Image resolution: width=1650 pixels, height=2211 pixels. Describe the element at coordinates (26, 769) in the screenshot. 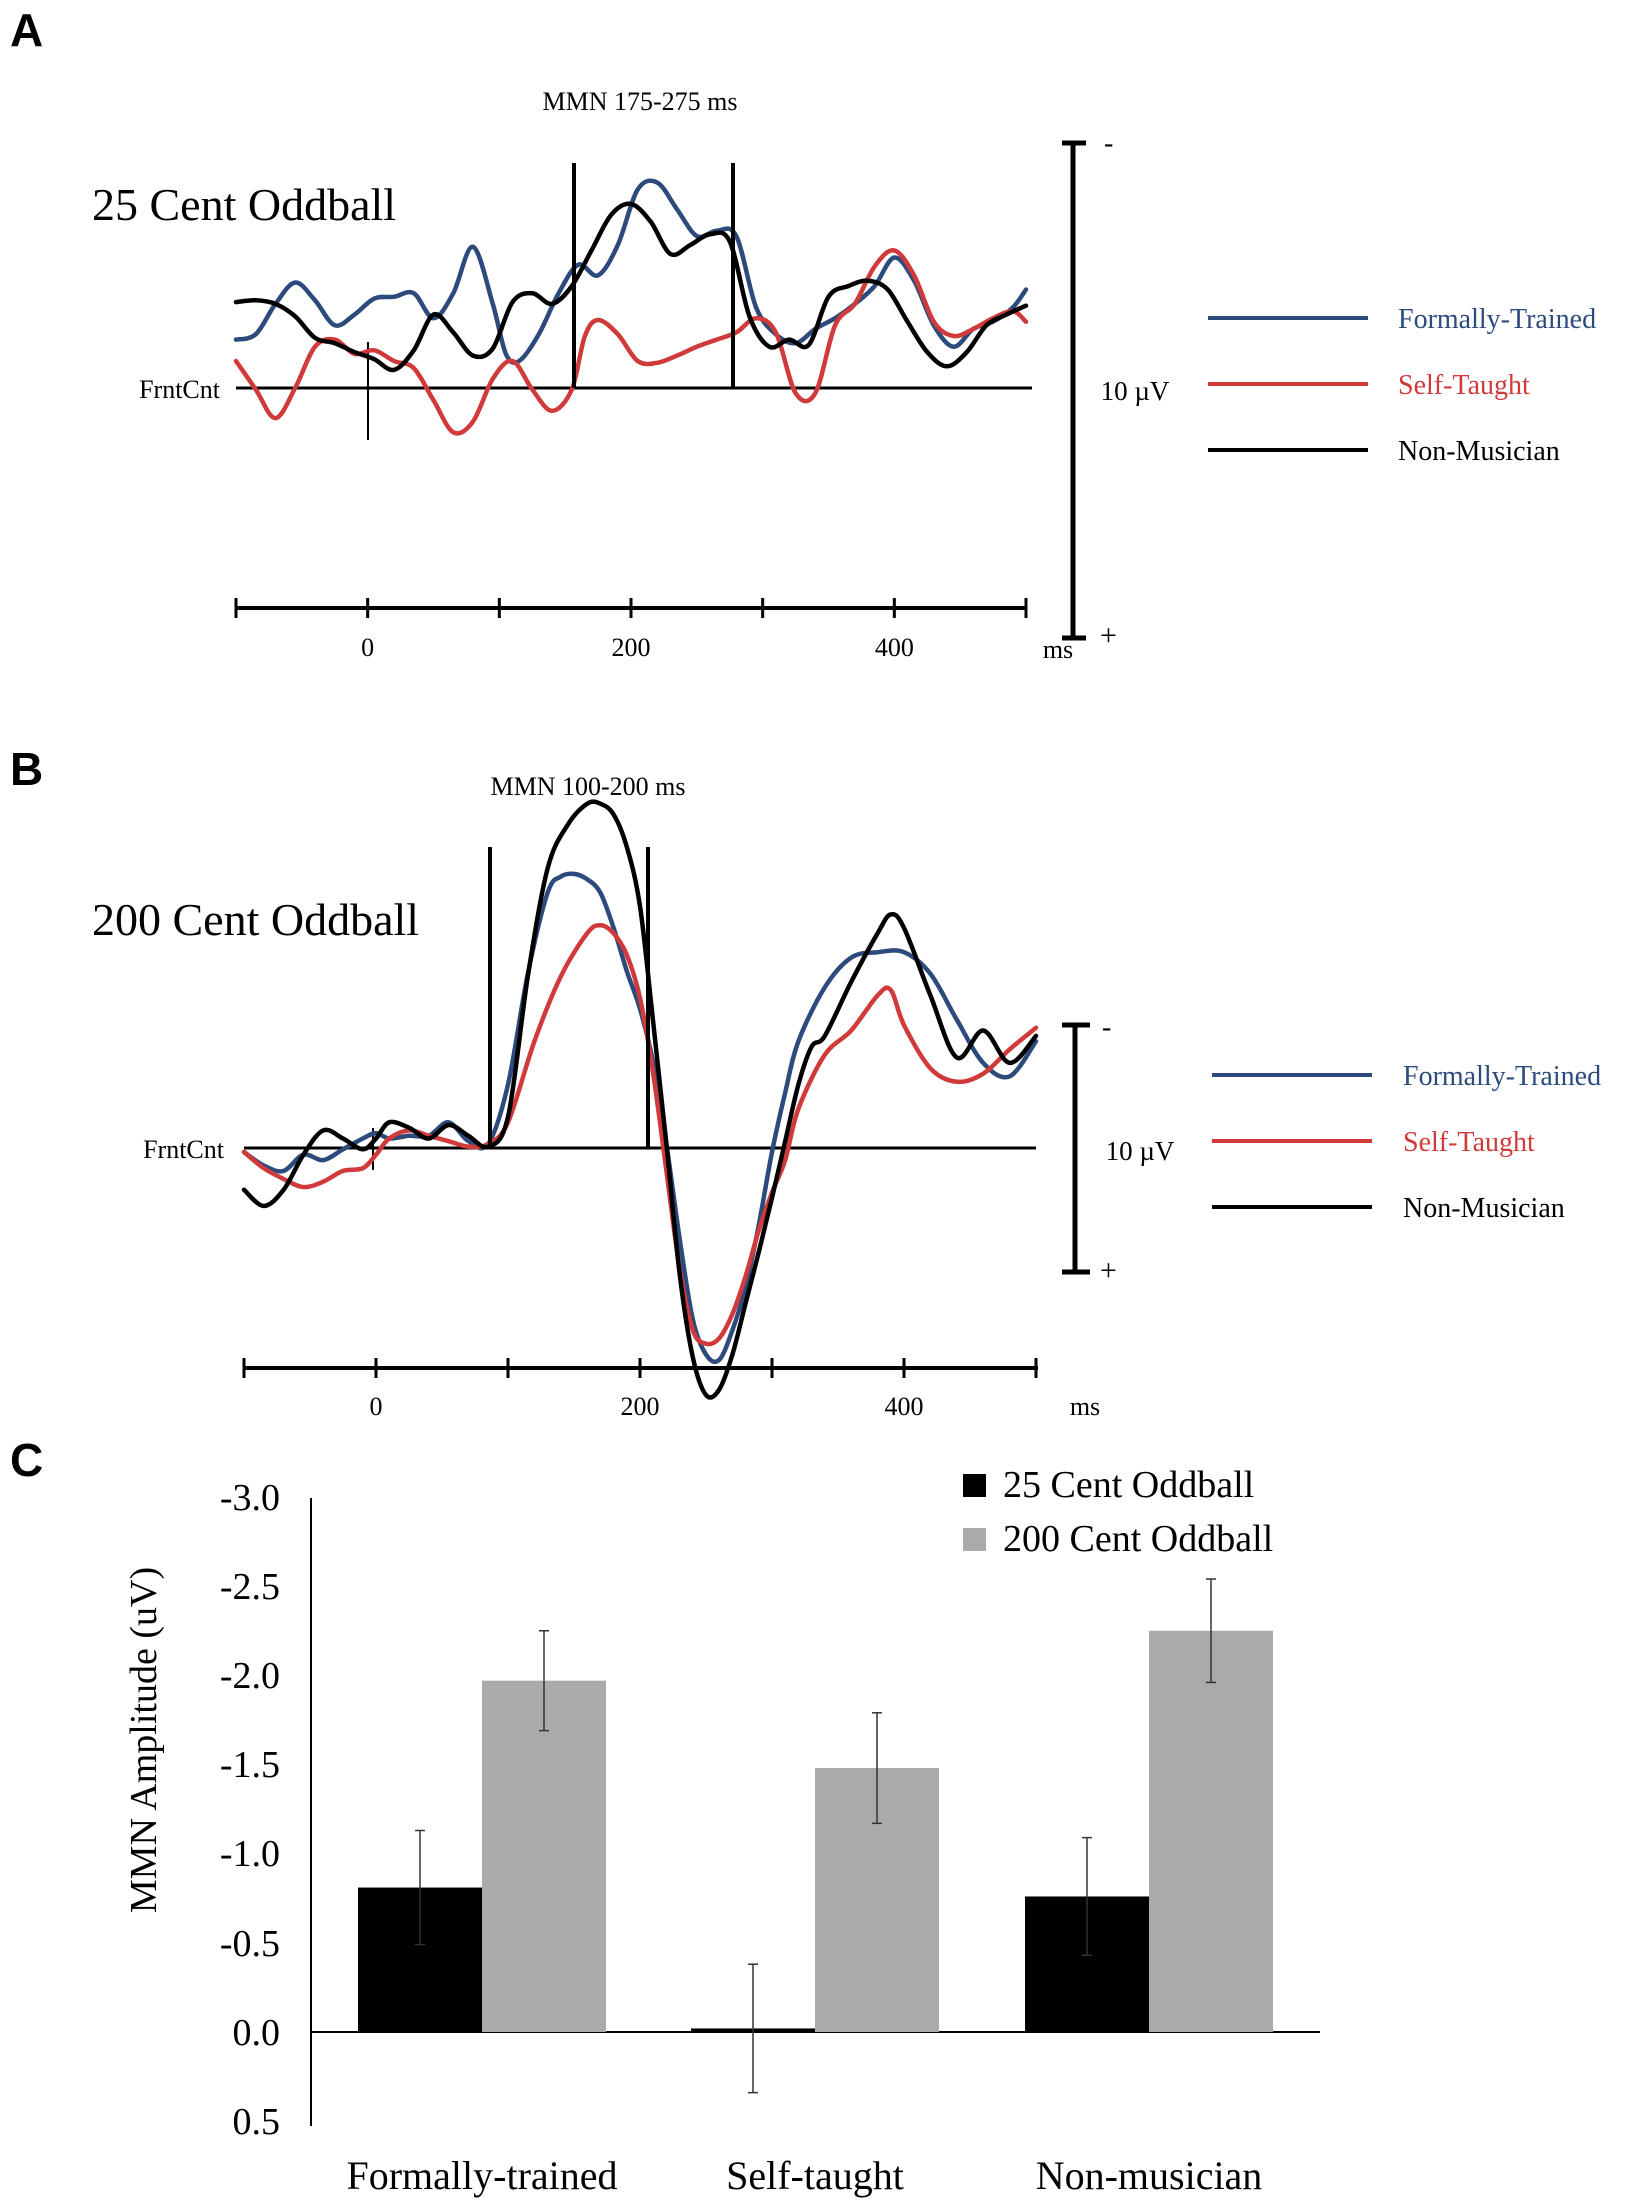

I see `panel-b-letter: B` at that location.